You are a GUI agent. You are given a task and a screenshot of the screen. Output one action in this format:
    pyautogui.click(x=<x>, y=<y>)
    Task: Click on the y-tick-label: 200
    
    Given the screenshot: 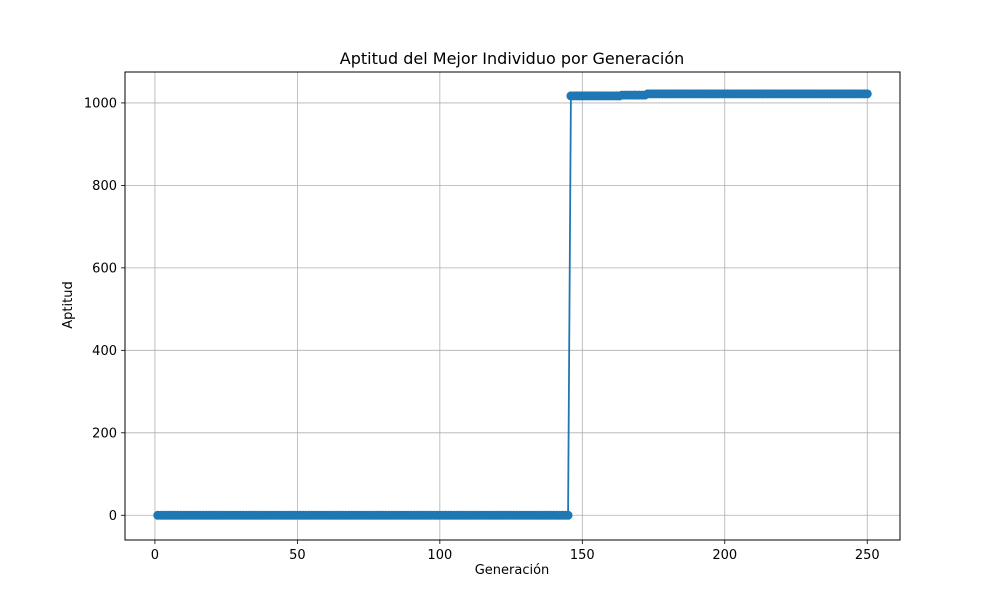 What is the action you would take?
    pyautogui.click(x=104, y=433)
    